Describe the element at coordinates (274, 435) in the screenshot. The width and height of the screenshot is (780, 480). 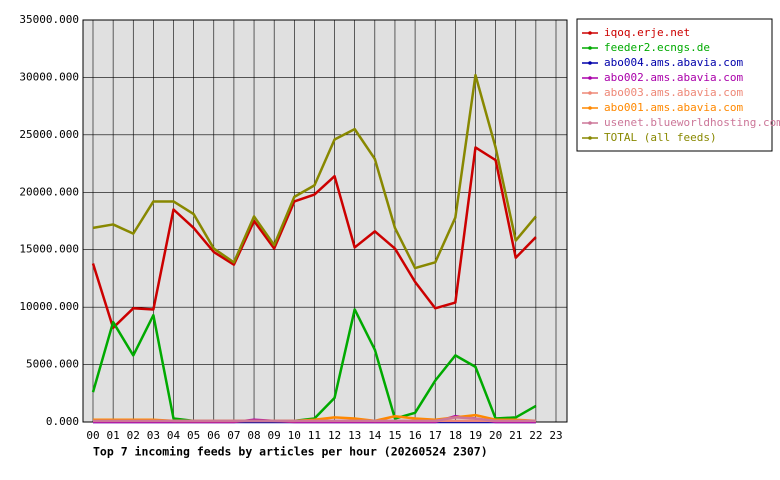
I see `x-tick-label: 09` at that location.